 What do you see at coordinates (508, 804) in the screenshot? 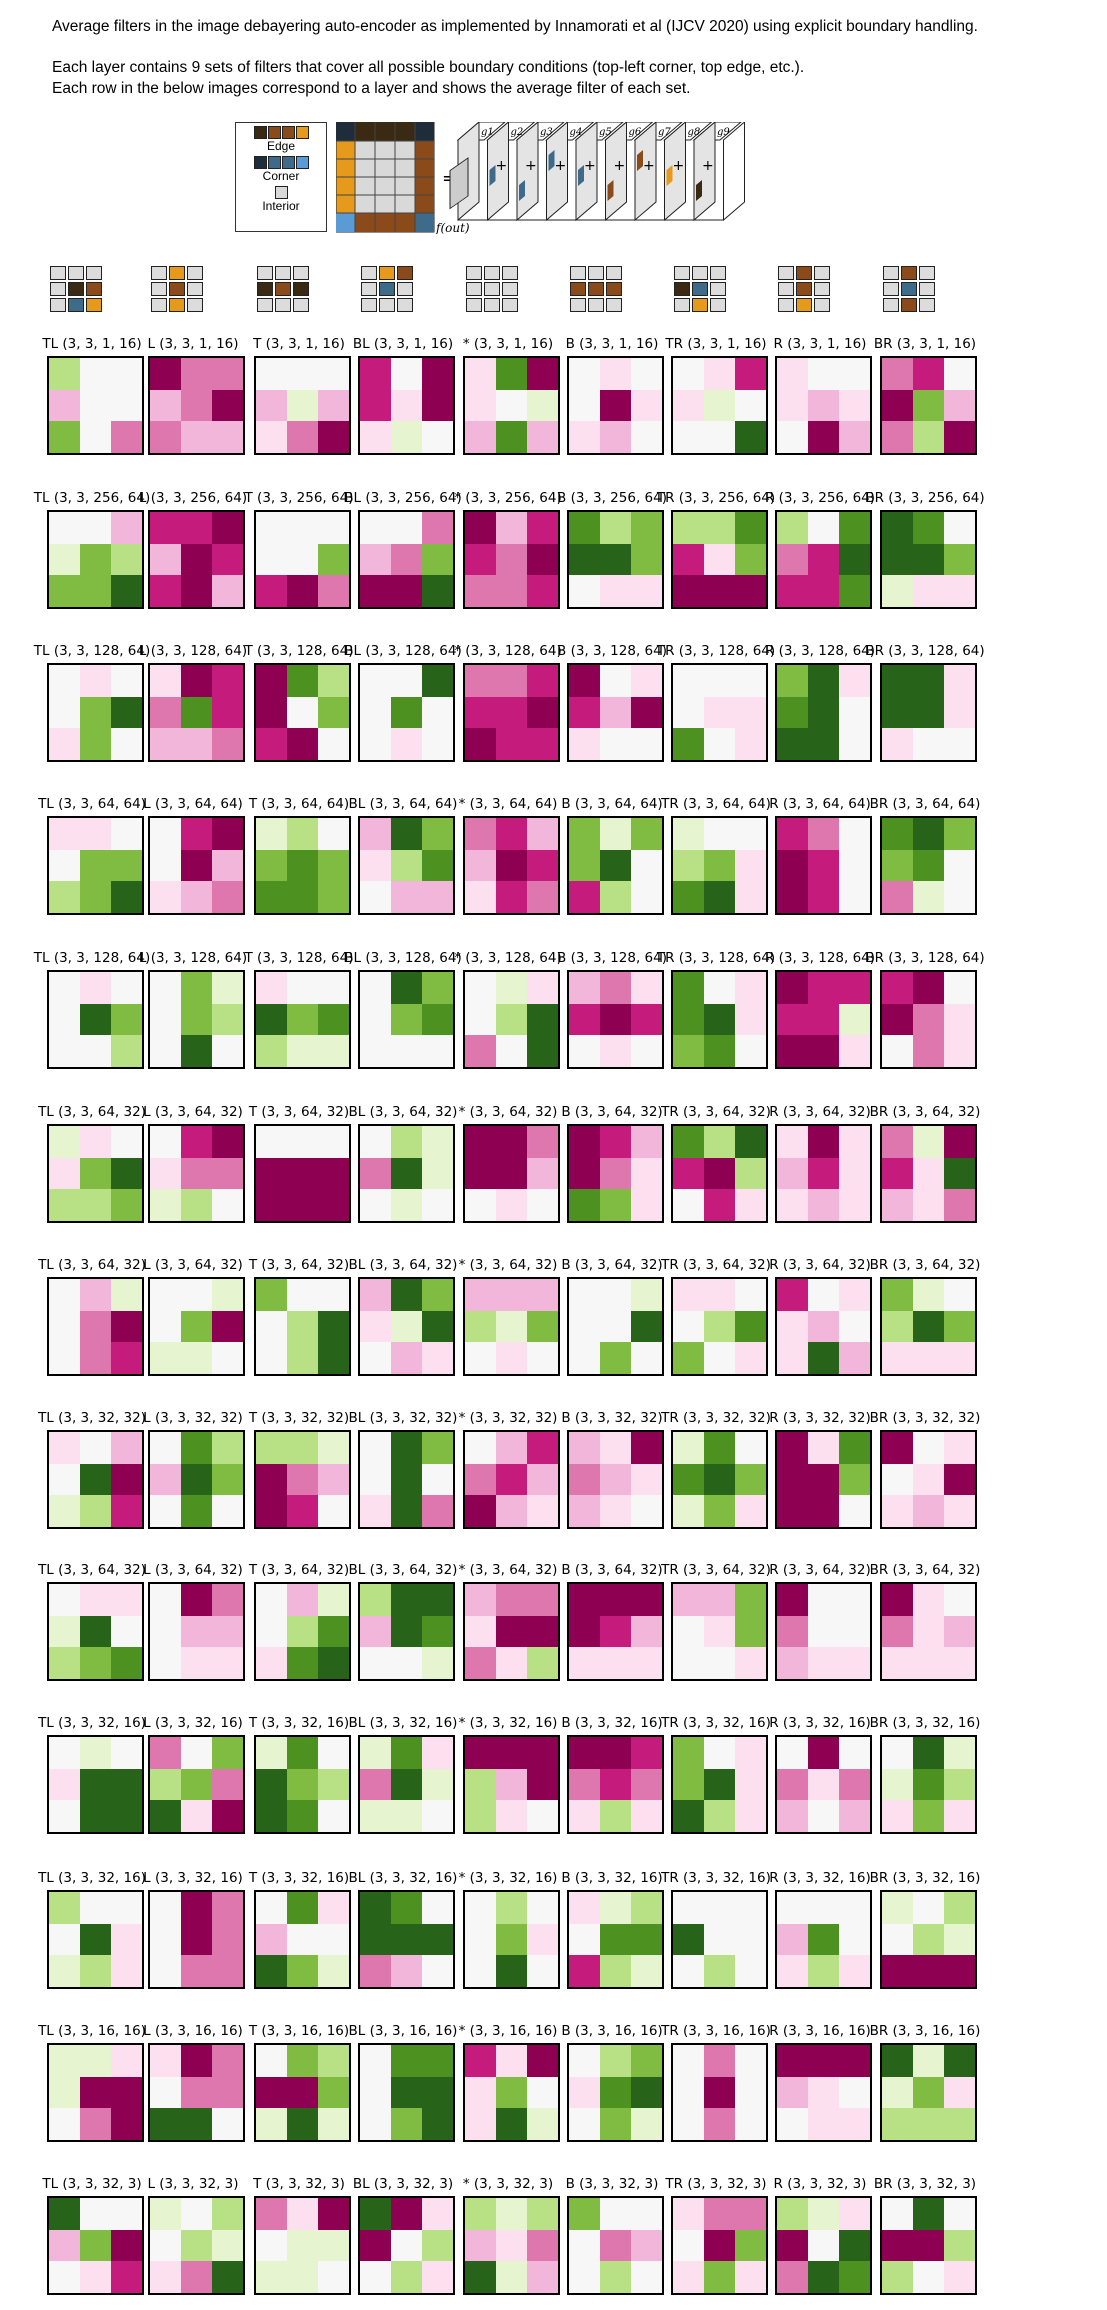
I see `filter-label: * (3, 3, 64, 64)` at bounding box center [508, 804].